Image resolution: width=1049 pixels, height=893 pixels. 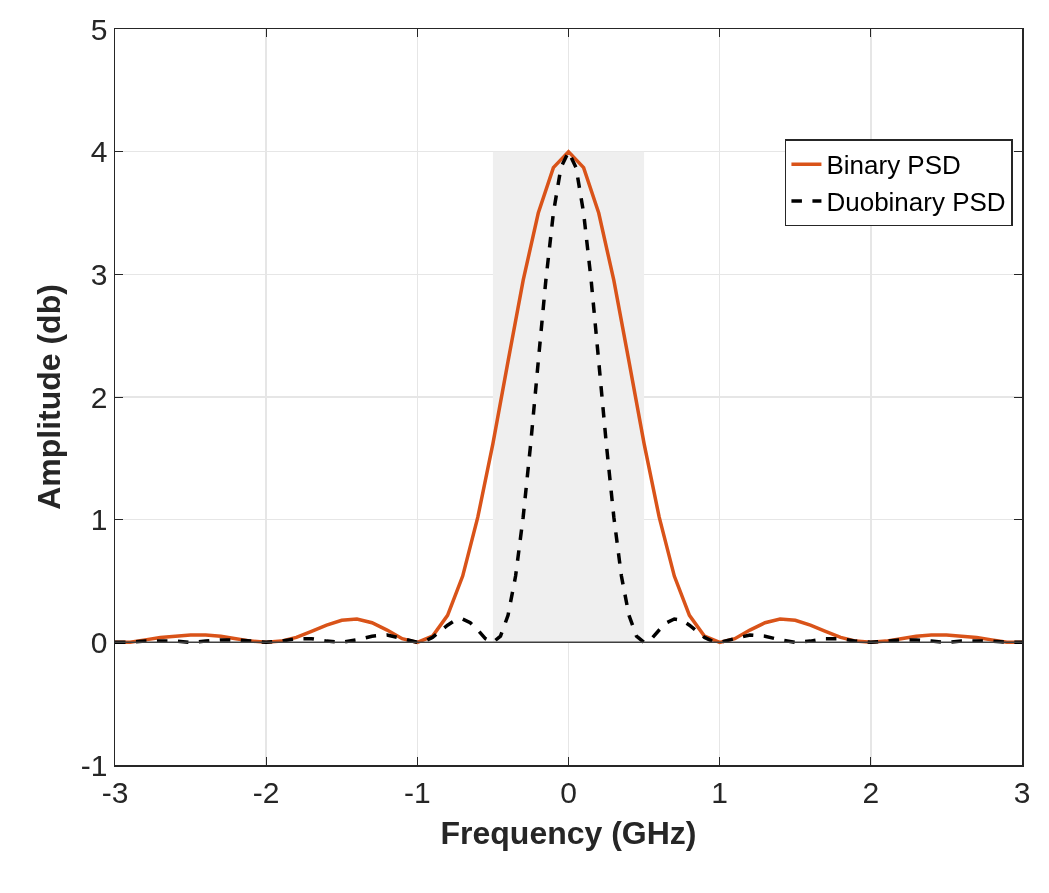 I want to click on x-tick-label: 0, so click(x=568, y=792).